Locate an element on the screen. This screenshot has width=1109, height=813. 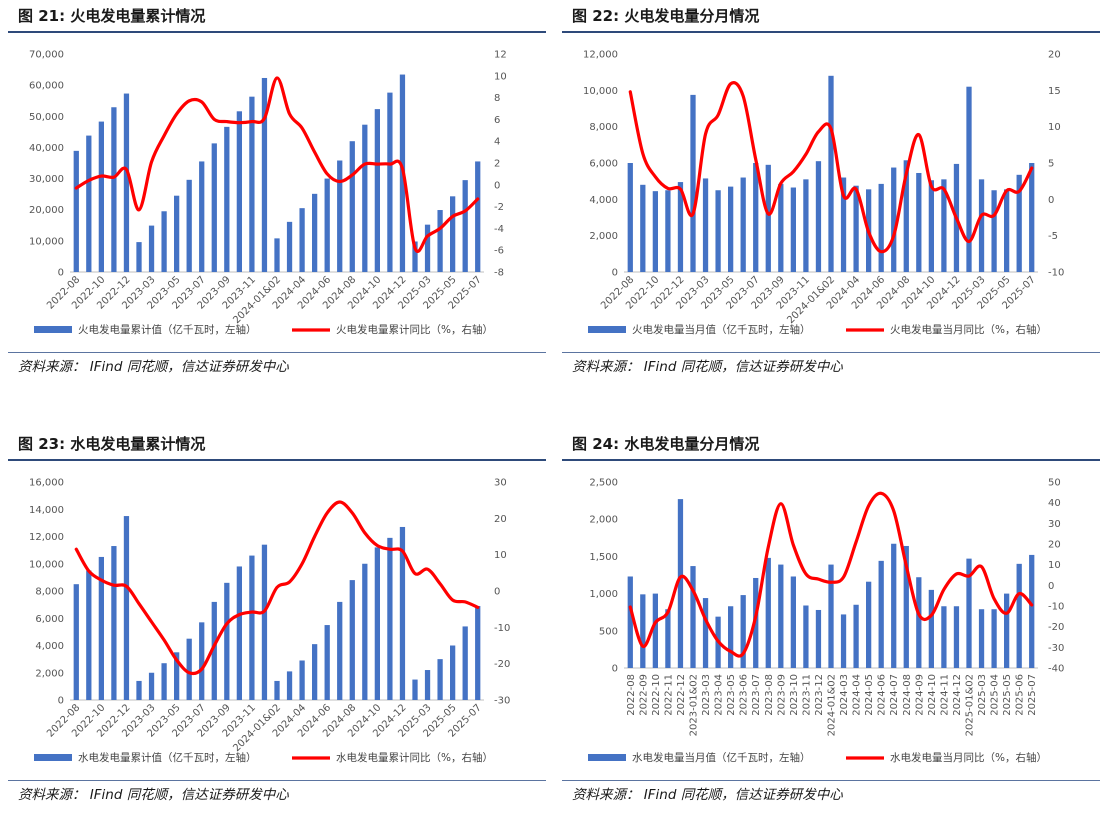
x-axis-tick: 2025-05 is located at coordinates (1007, 695).